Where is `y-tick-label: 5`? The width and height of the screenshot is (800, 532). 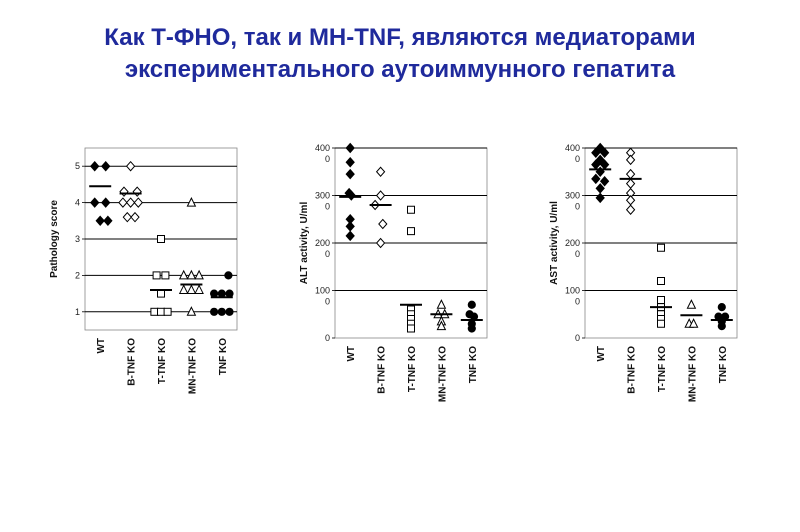
y-tick-label: 5 is located at coordinates (77, 166).